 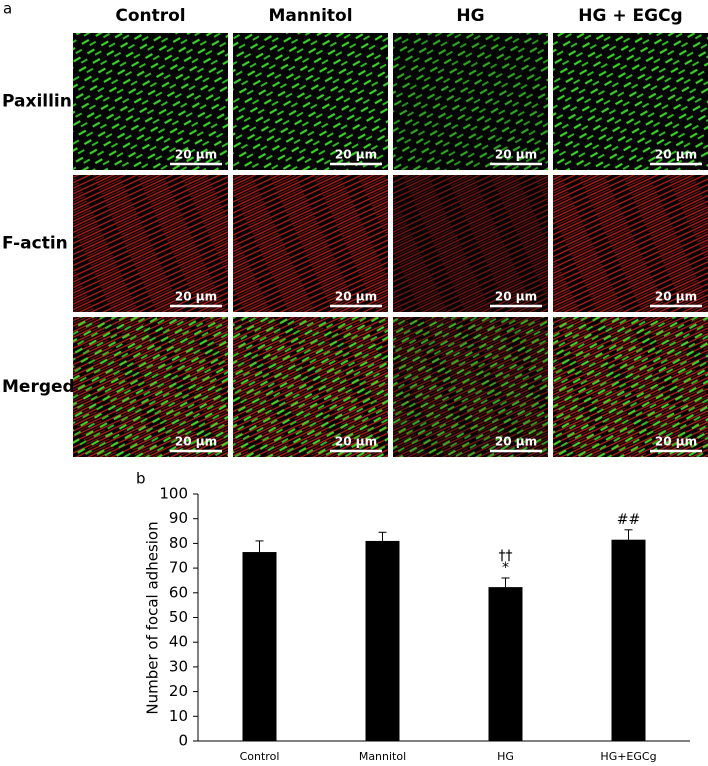 I want to click on y-tick-label: 60, so click(x=178, y=592).